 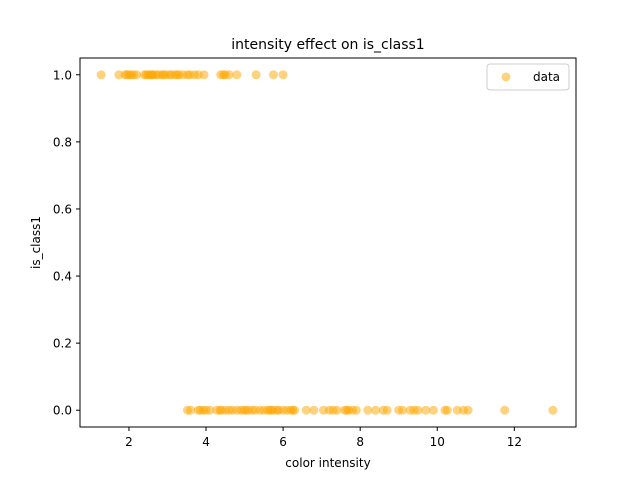 I want to click on legend-entry-data: data, so click(x=546, y=77).